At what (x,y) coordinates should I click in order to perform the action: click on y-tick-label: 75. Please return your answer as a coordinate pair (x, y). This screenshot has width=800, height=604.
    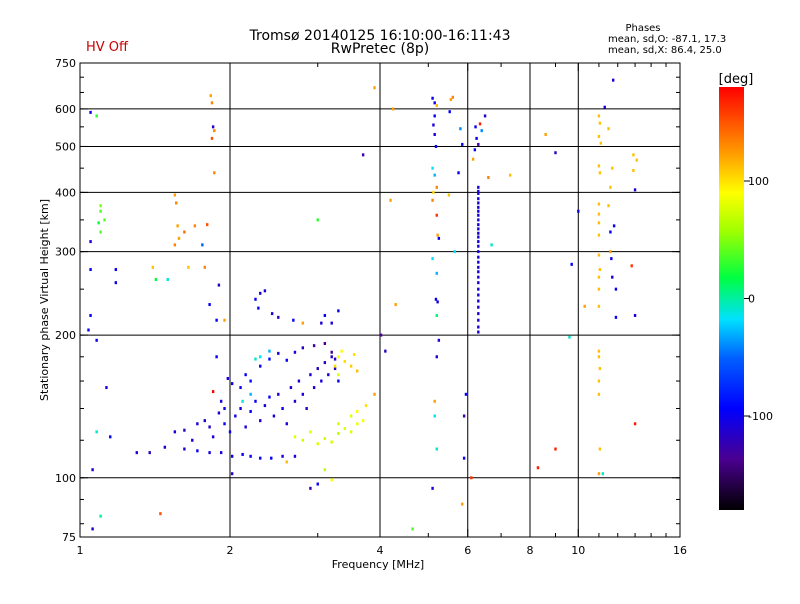
    Looking at the image, I should click on (69, 537).